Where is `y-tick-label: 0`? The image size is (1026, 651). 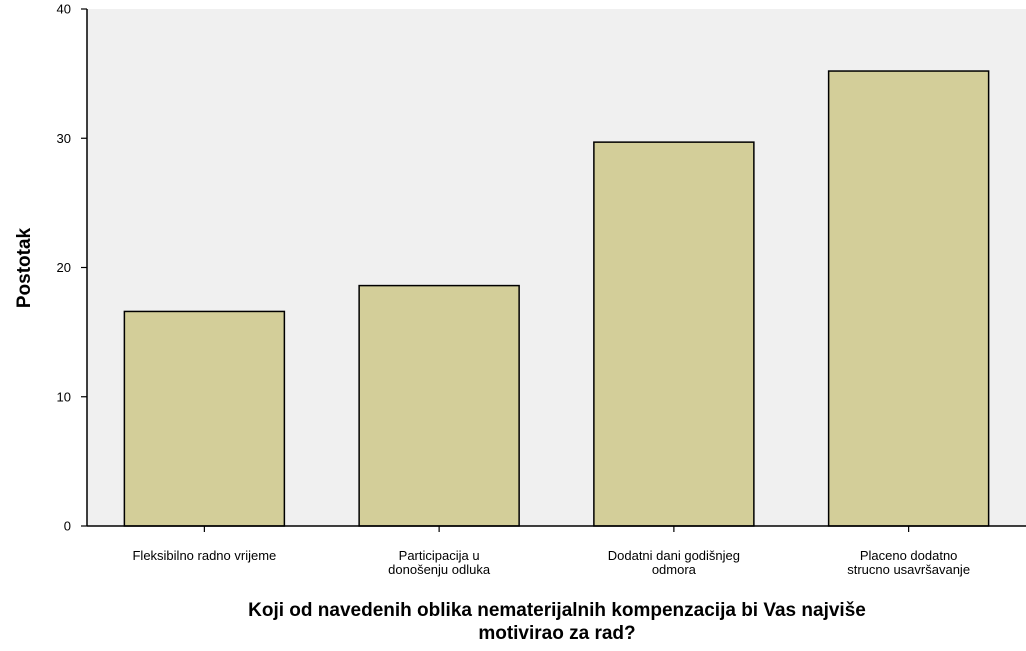
y-tick-label: 0 is located at coordinates (67, 526).